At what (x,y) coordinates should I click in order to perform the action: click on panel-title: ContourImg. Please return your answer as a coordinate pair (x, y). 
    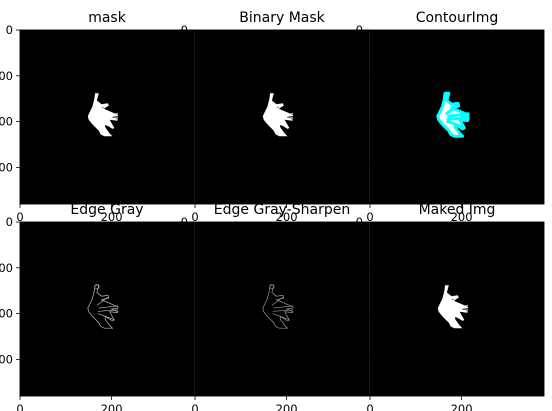
    Looking at the image, I should click on (457, 18).